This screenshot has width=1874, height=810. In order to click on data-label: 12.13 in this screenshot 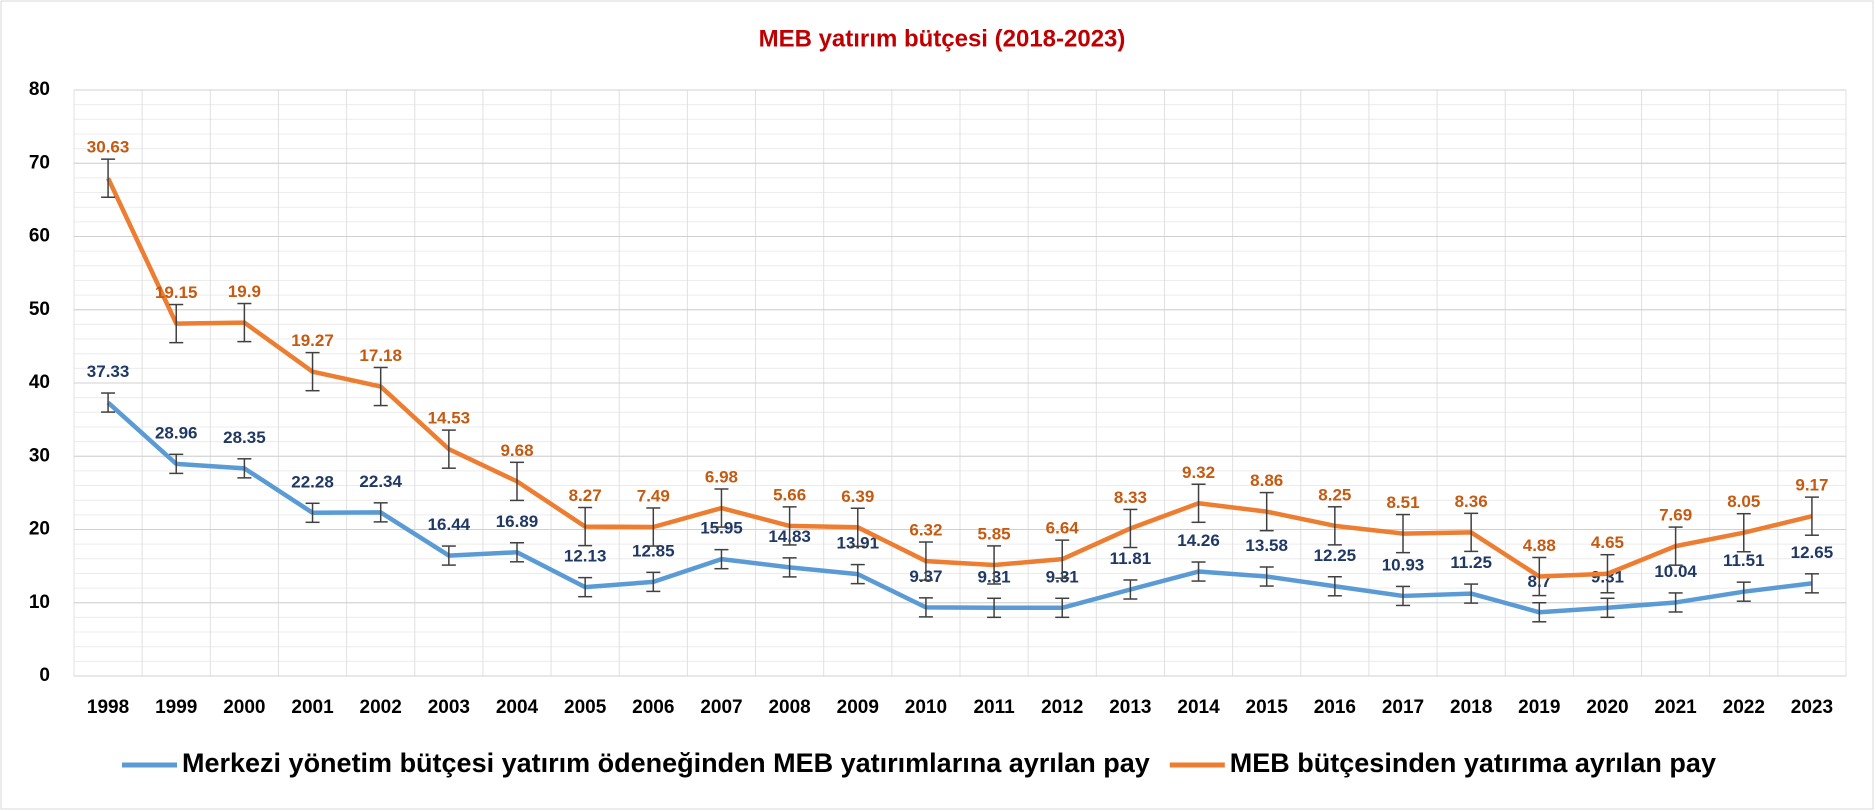, I will do `click(585, 556)`.